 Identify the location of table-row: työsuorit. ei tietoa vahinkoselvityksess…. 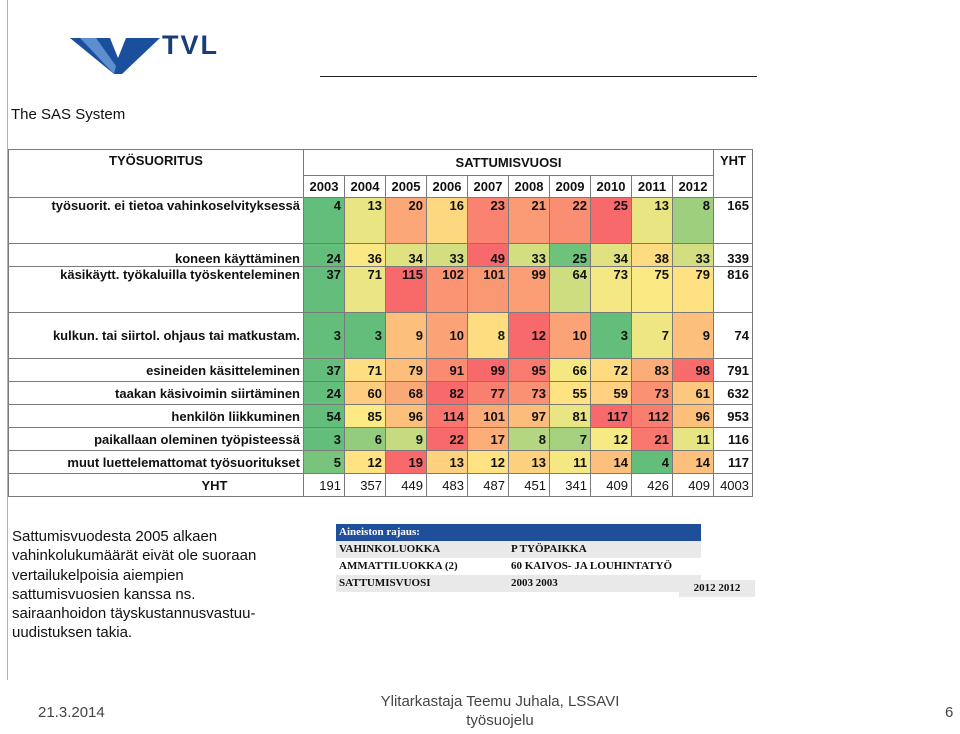
(380, 220).